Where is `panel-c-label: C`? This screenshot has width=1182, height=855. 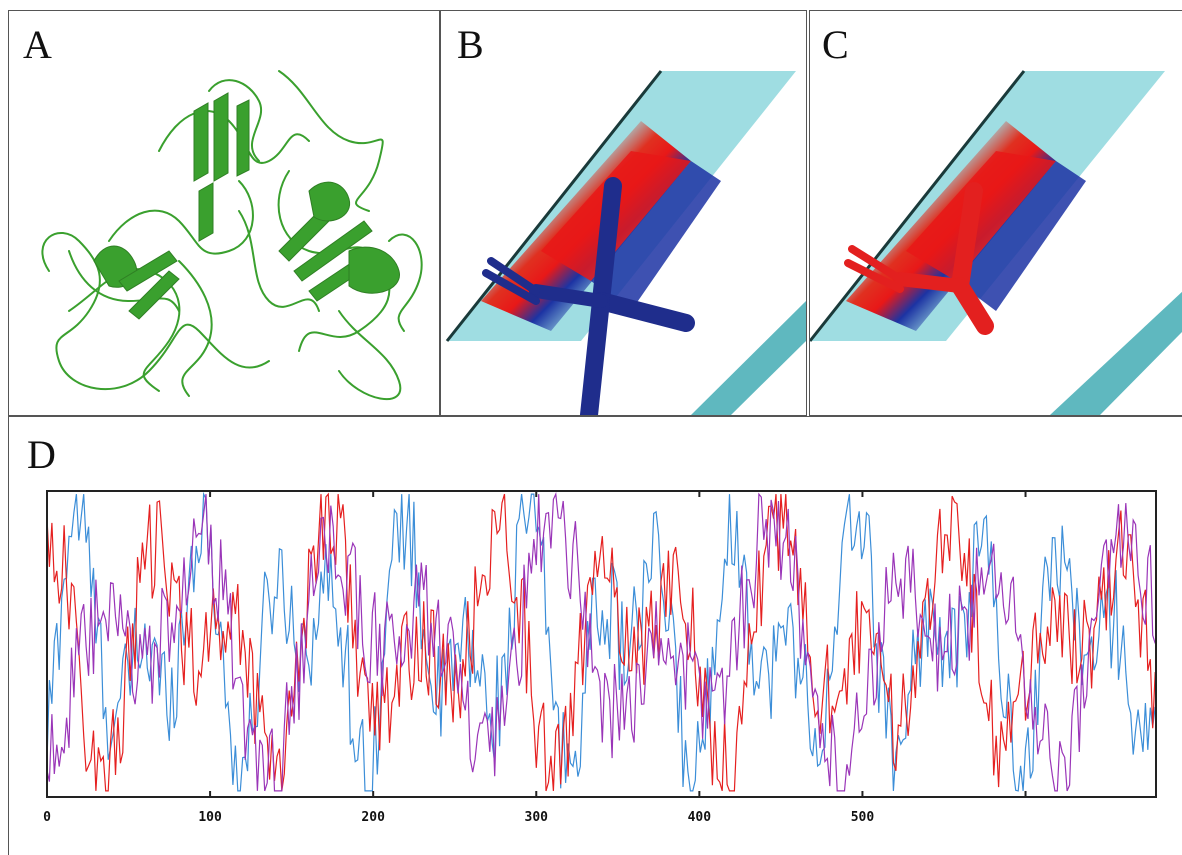 panel-c-label: C is located at coordinates (835, 44).